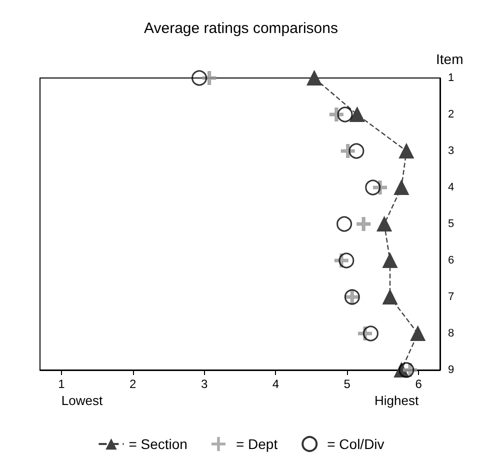  What do you see at coordinates (451, 297) in the screenshot?
I see `y-tick-label: 7` at bounding box center [451, 297].